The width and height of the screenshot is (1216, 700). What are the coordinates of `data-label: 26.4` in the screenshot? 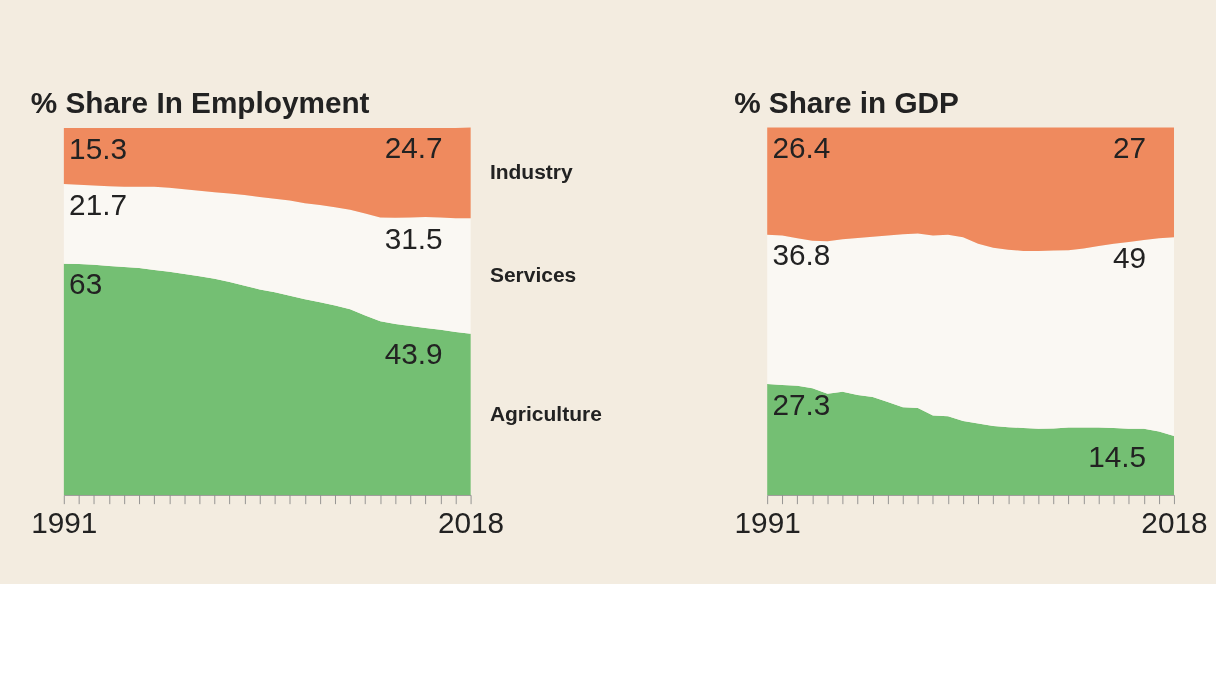 It's located at (801, 148).